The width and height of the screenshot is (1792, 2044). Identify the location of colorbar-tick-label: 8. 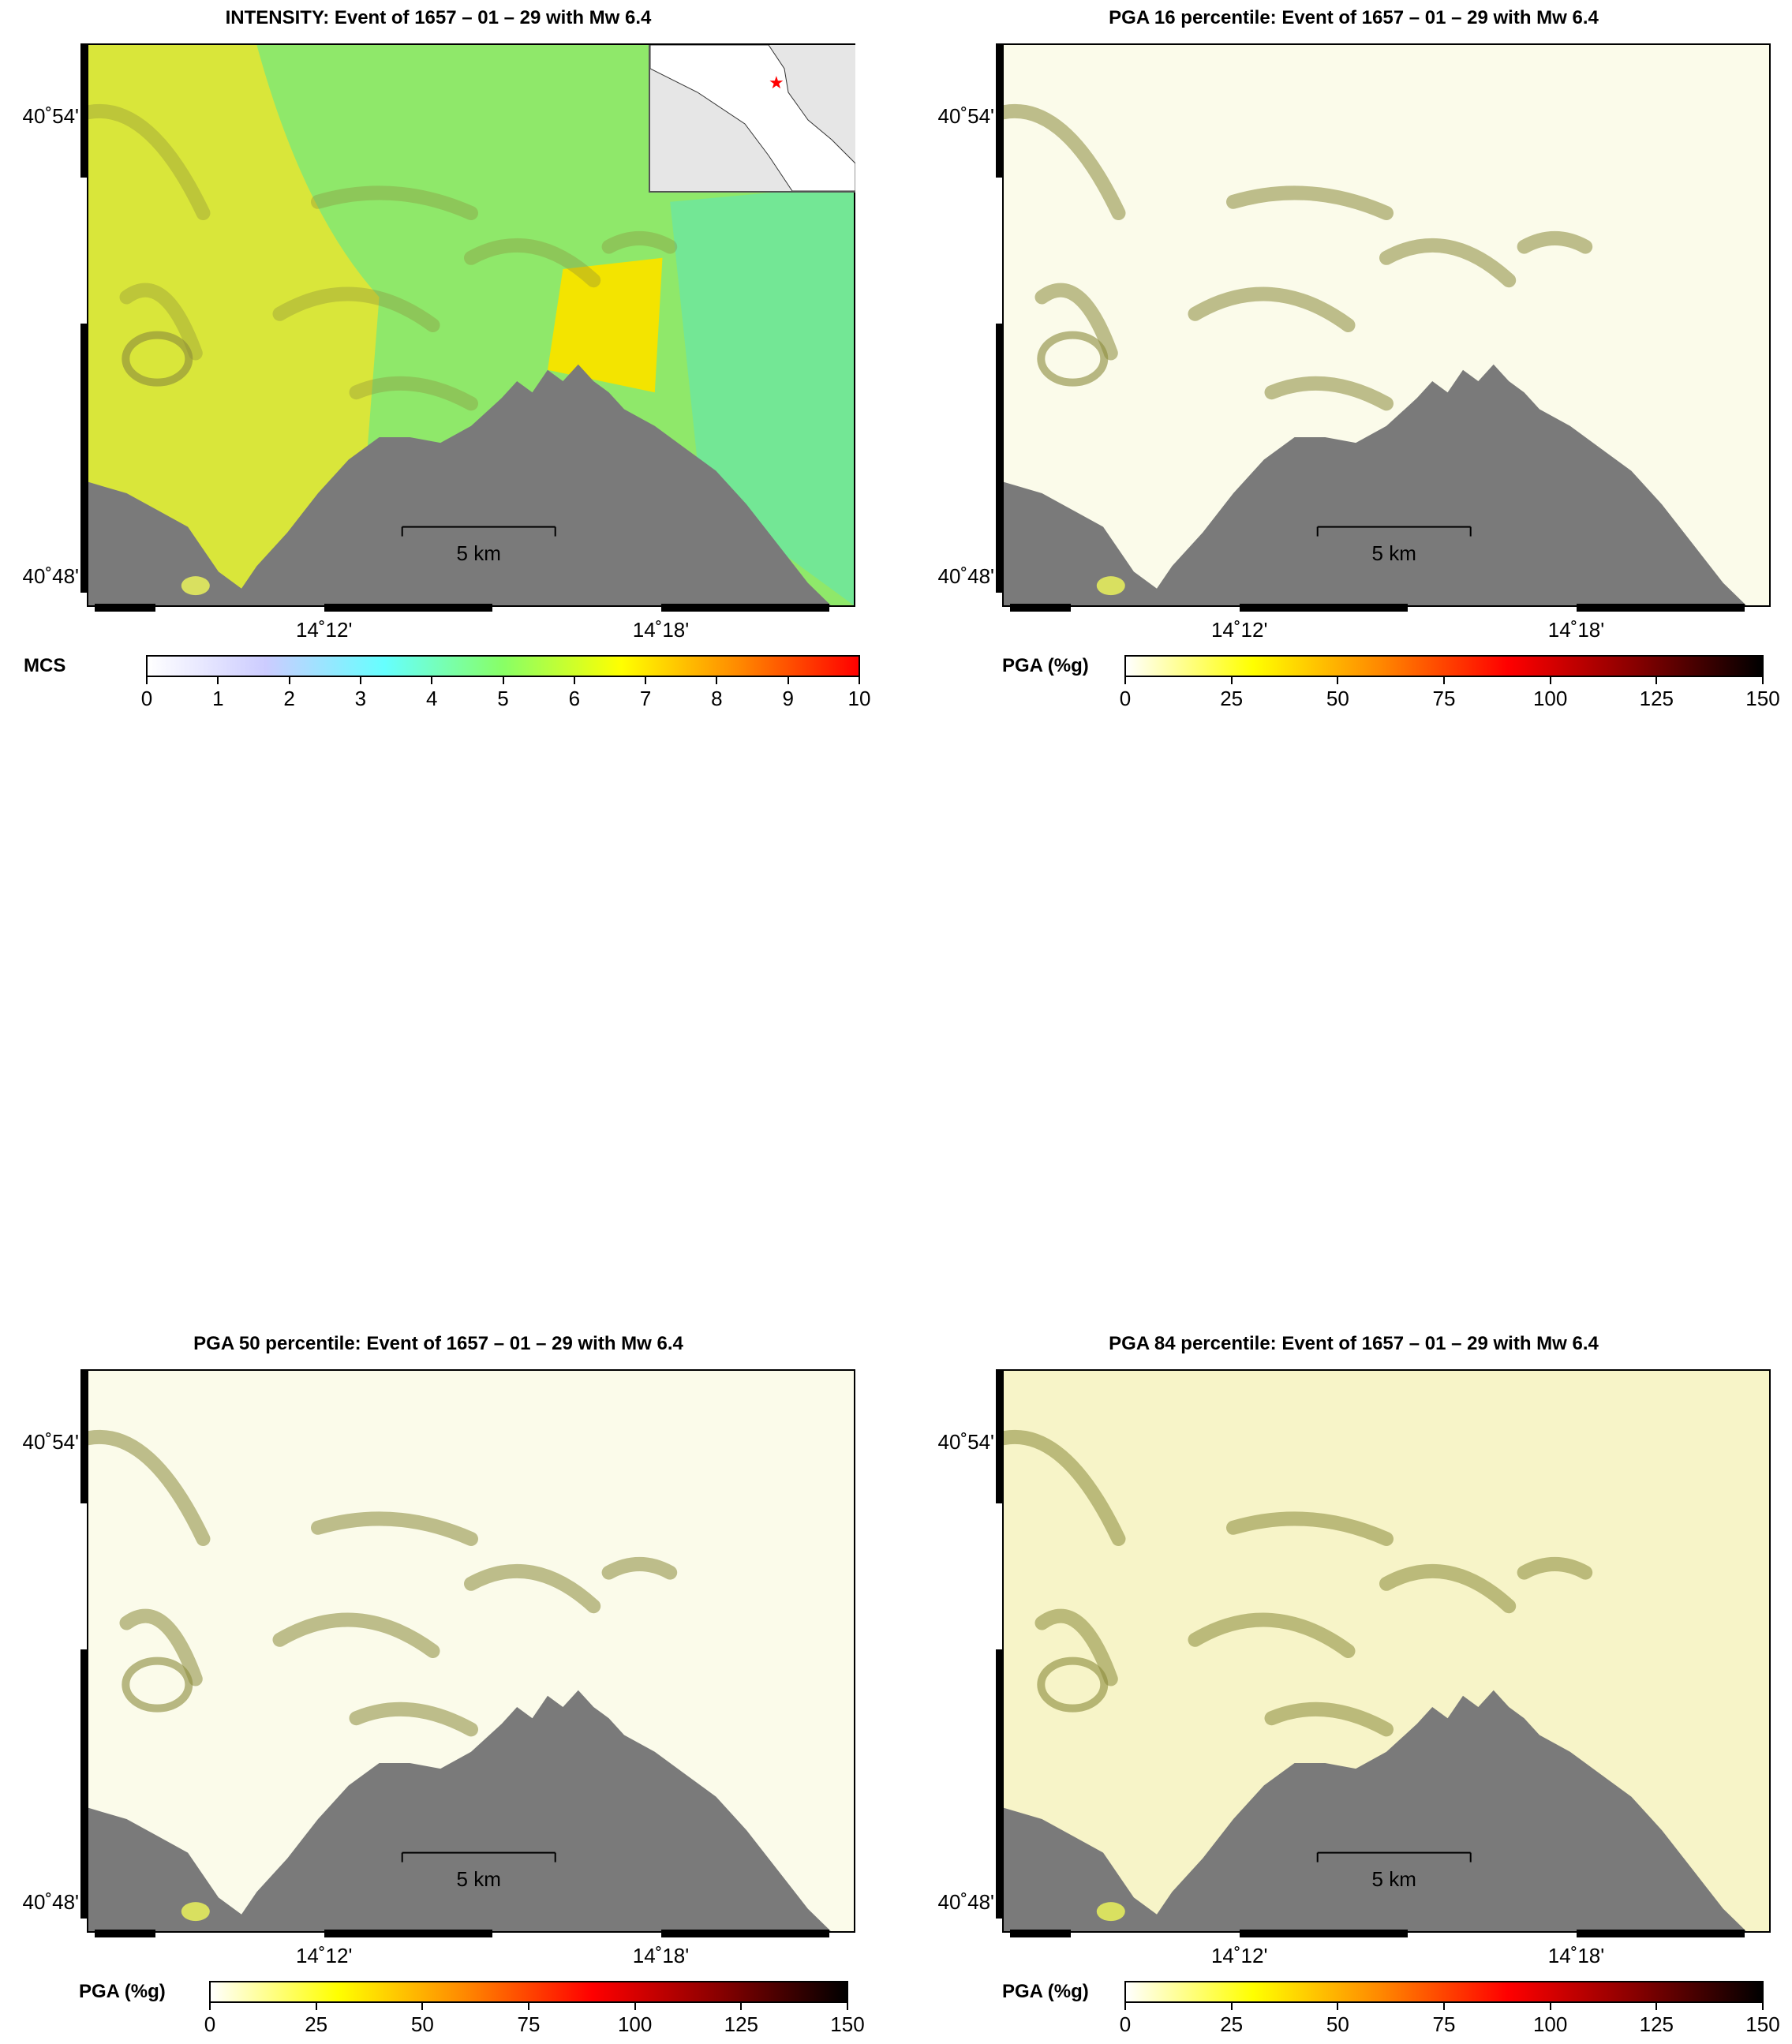
(717, 698).